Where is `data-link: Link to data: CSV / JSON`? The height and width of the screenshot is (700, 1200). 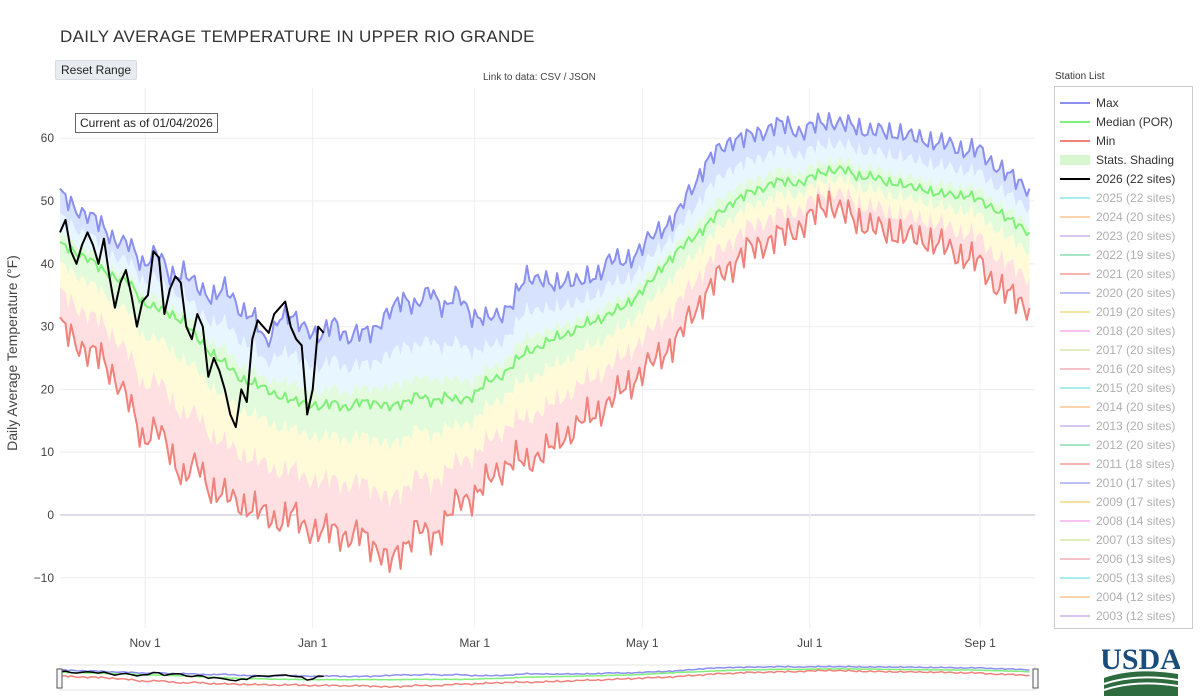
data-link: Link to data: CSV / JSON is located at coordinates (539, 77).